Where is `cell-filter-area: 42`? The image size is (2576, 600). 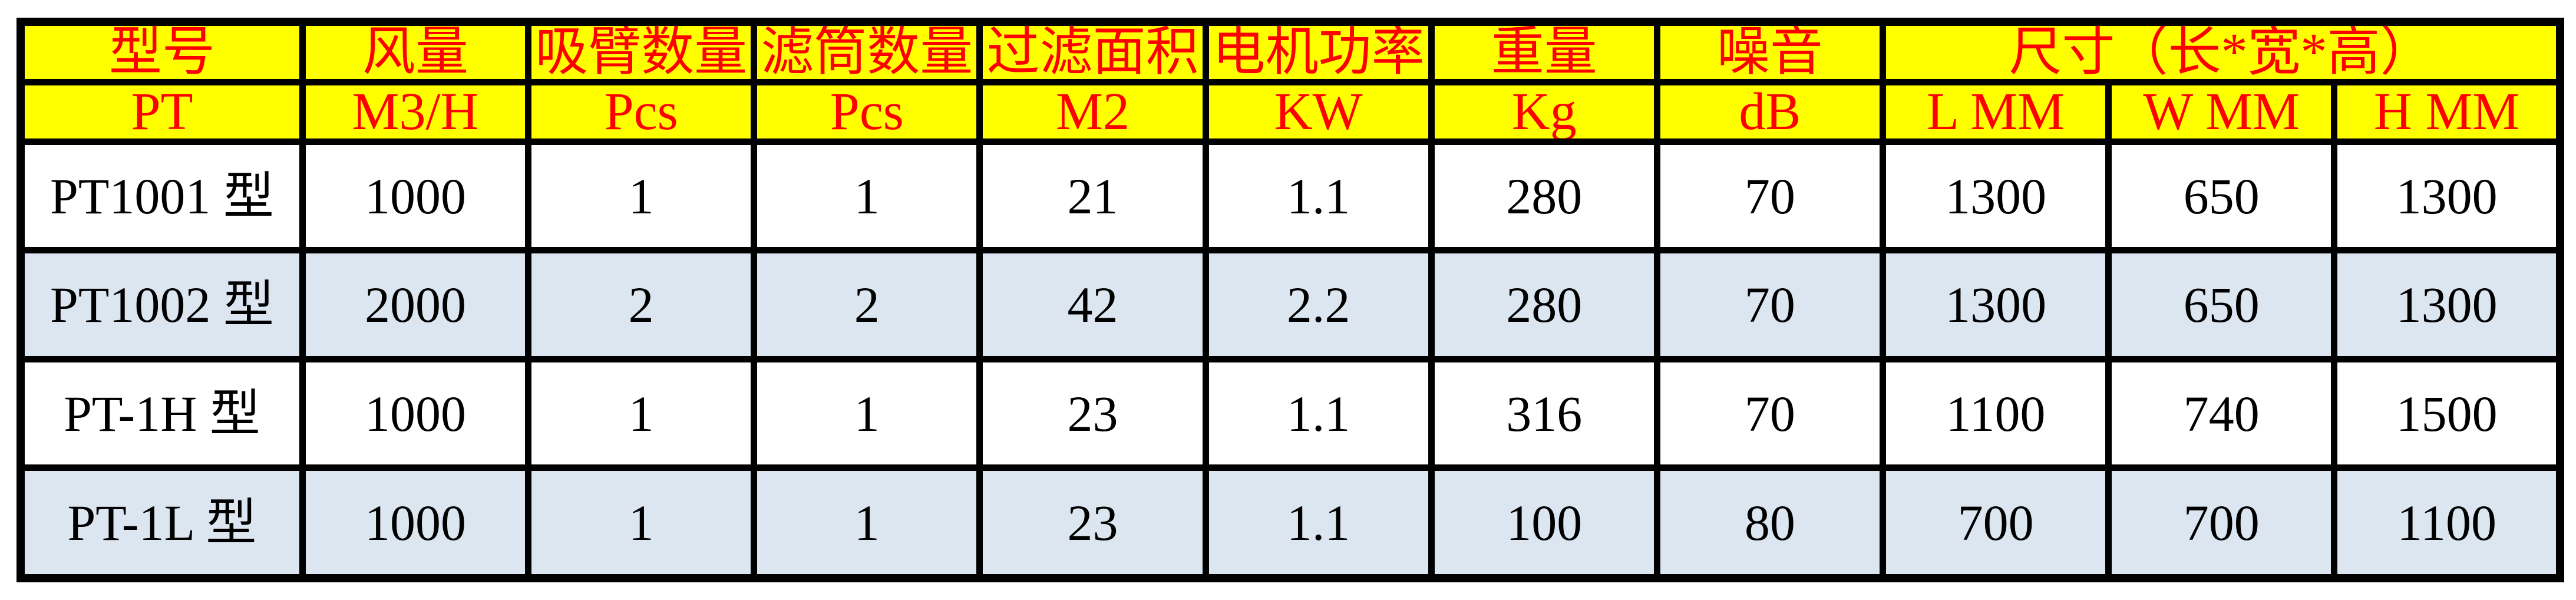 cell-filter-area: 42 is located at coordinates (1092, 304).